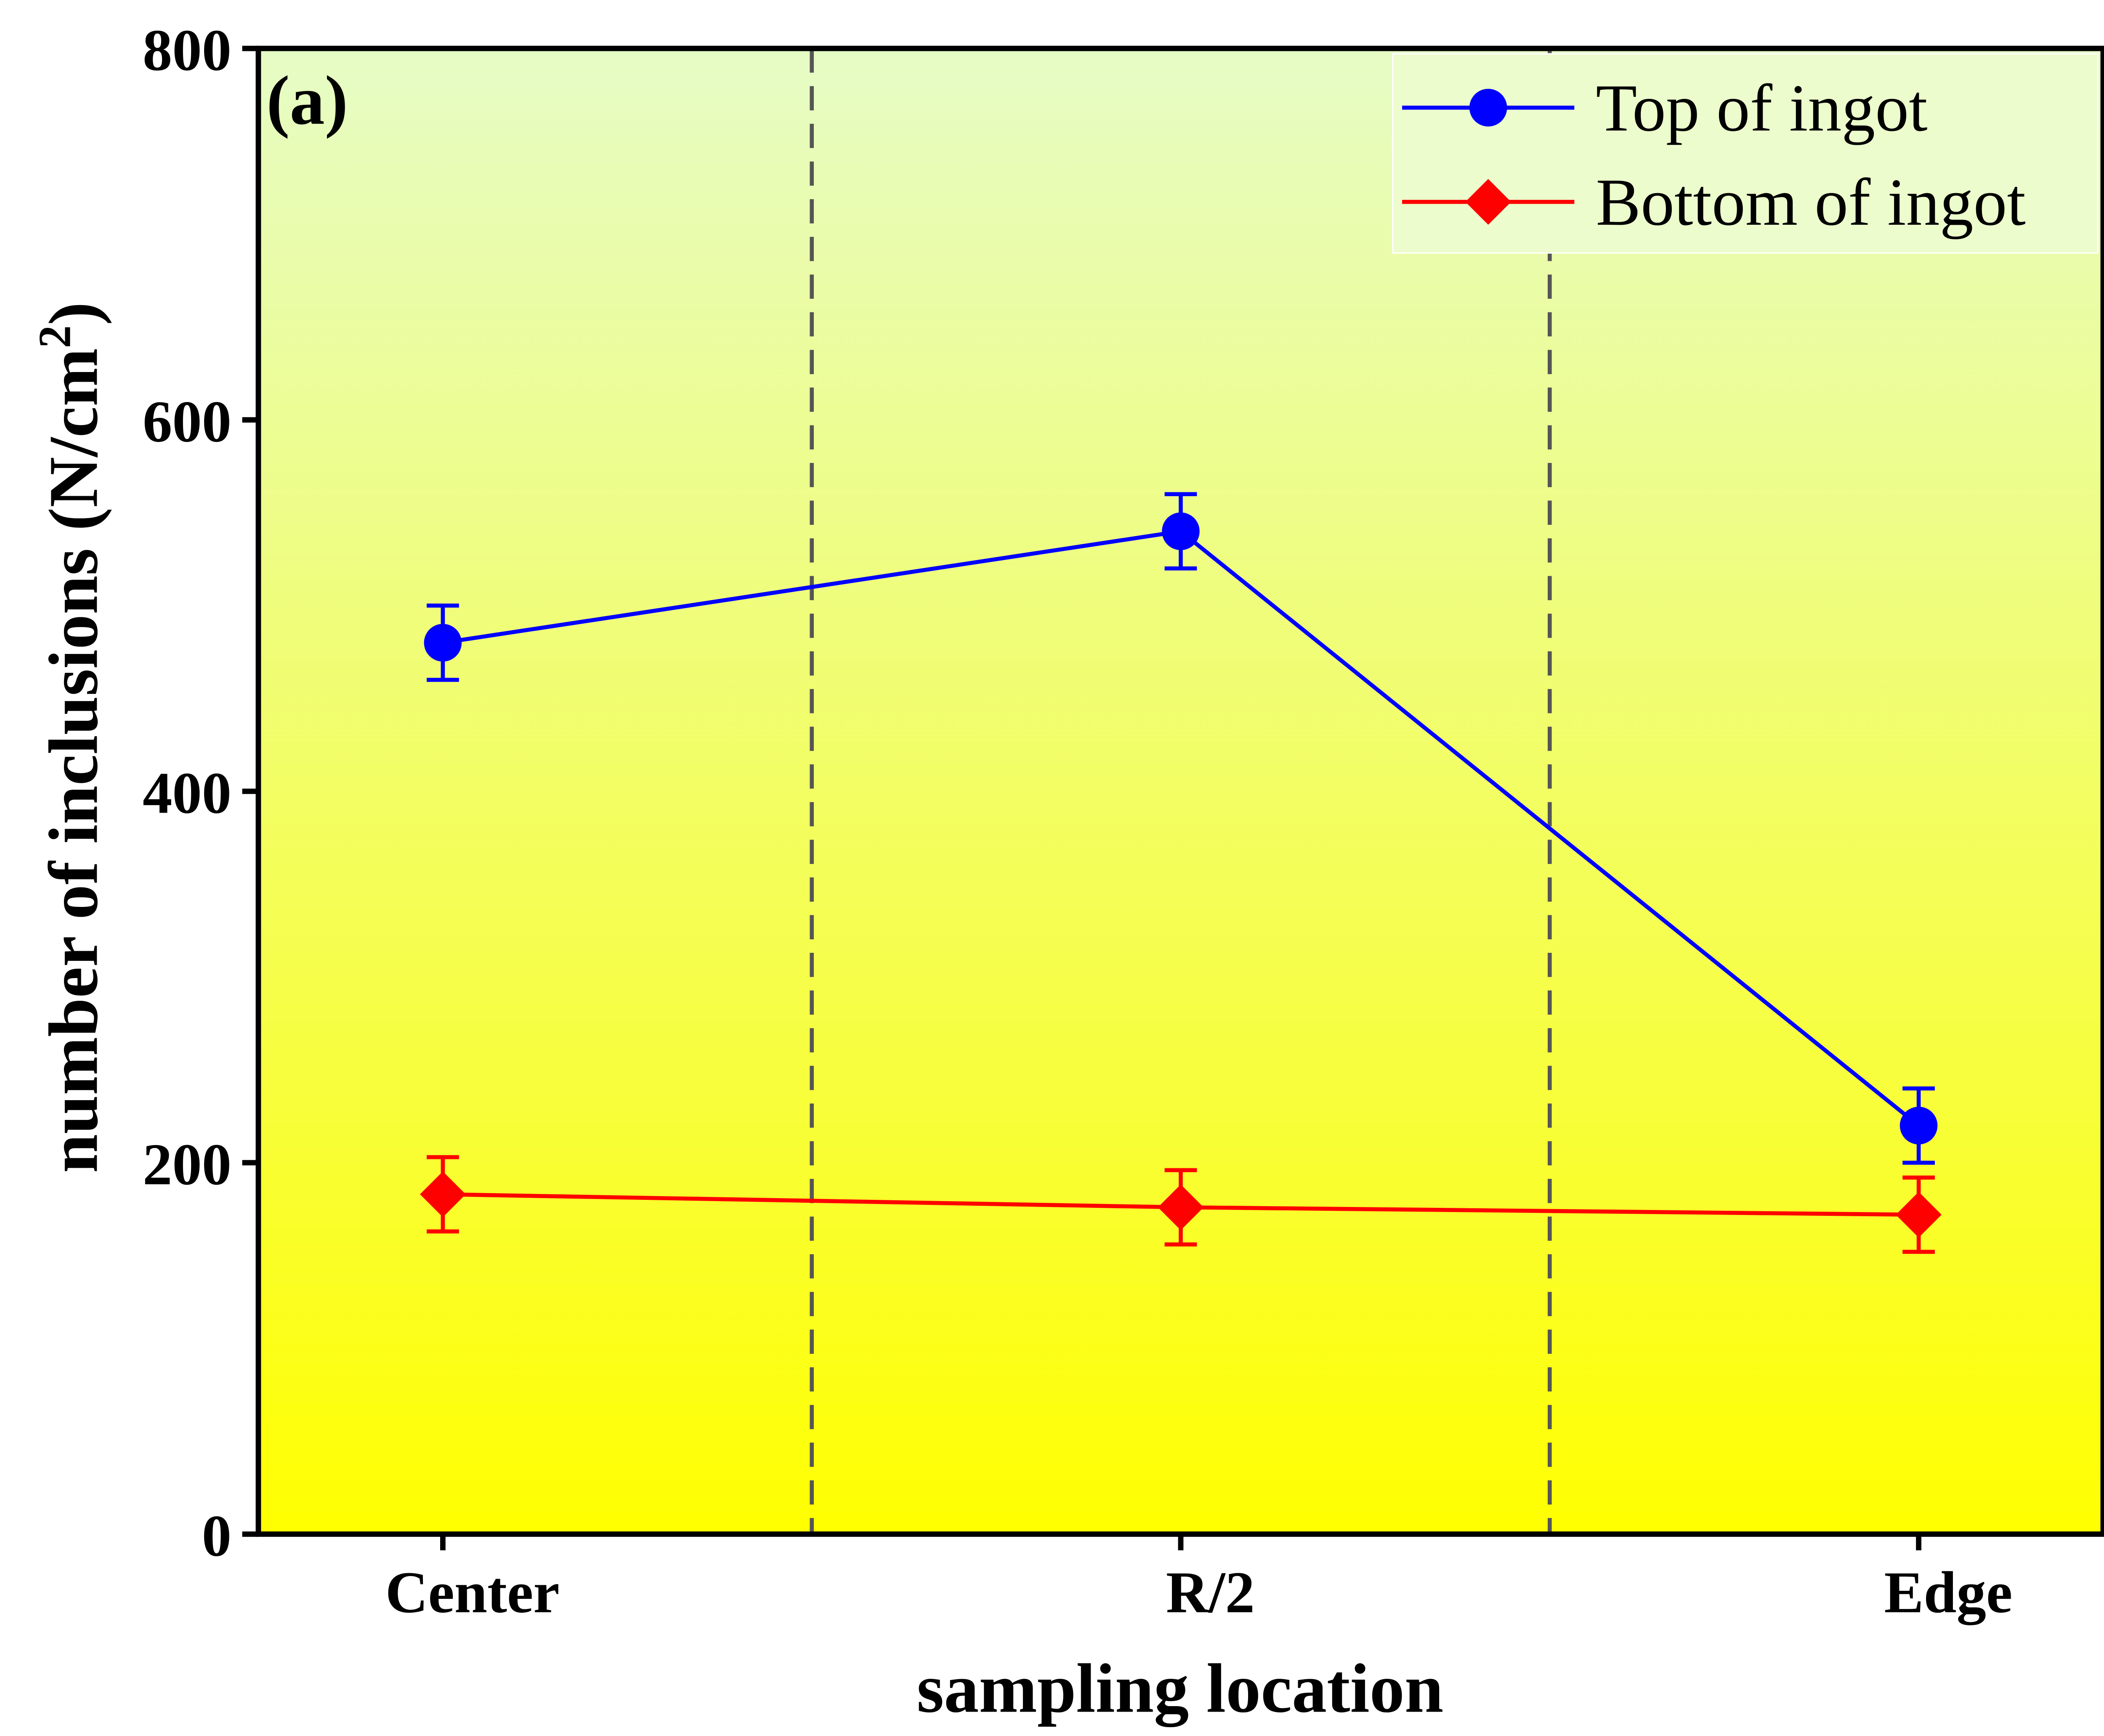  I want to click on y-tick-label: 800, so click(187, 50).